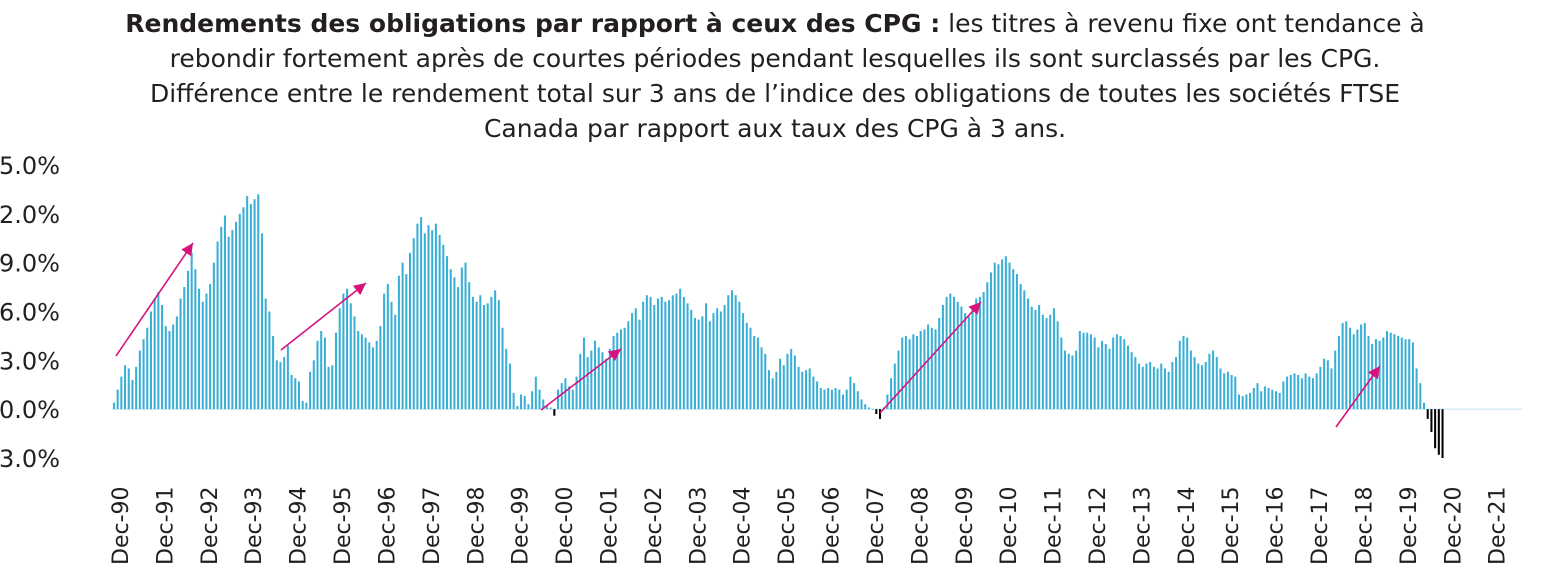 This screenshot has height=582, width=1550. Describe the element at coordinates (920, 525) in the screenshot. I see `x-tick-label: Dec-08` at that location.